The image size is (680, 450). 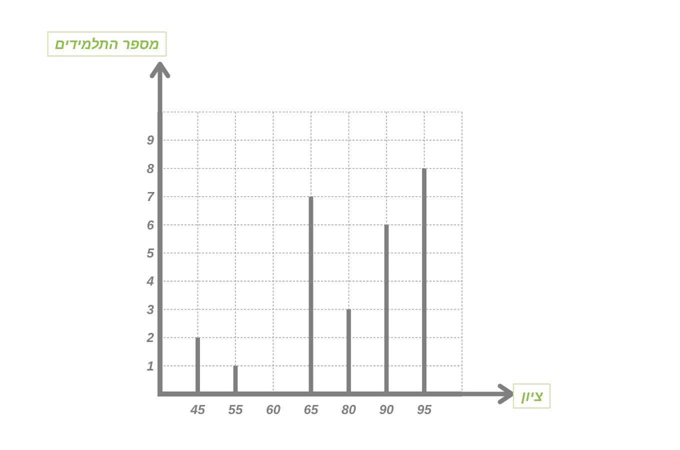 What do you see at coordinates (532, 396) in the screenshot?
I see `x-axis-title: ציון` at bounding box center [532, 396].